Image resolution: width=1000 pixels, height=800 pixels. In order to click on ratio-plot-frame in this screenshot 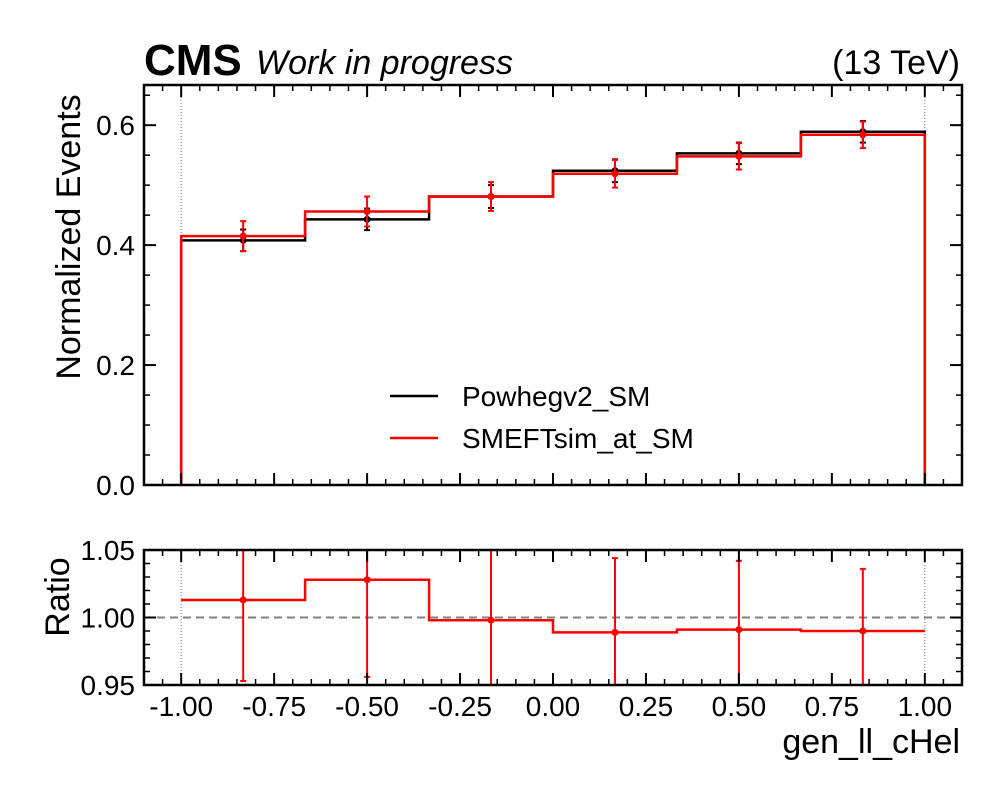, I will do `click(553, 617)`.